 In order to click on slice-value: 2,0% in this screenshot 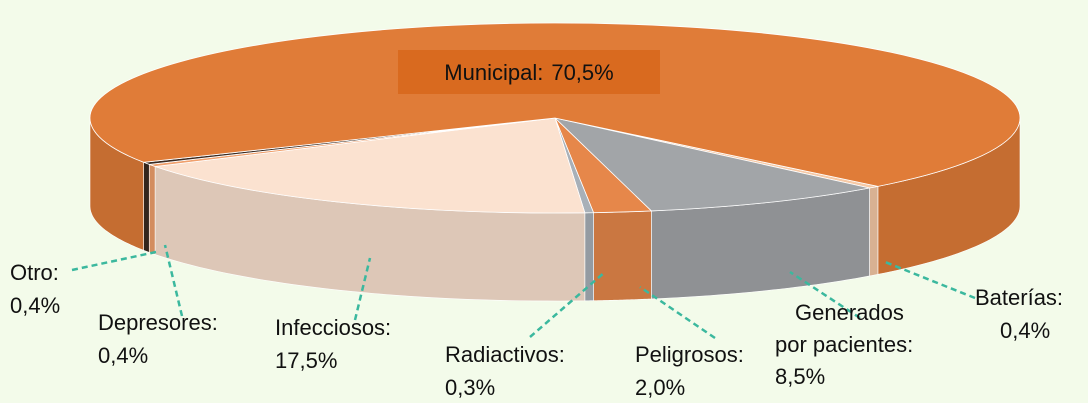, I will do `click(660, 387)`.